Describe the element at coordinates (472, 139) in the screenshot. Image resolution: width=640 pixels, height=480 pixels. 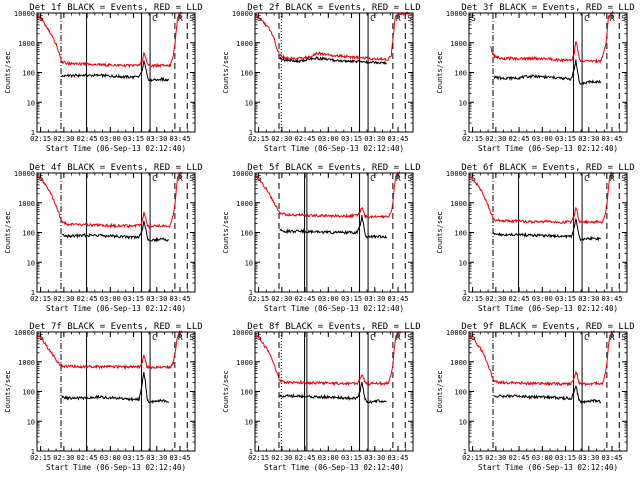
I see `x-tick-label: 02:15` at that location.